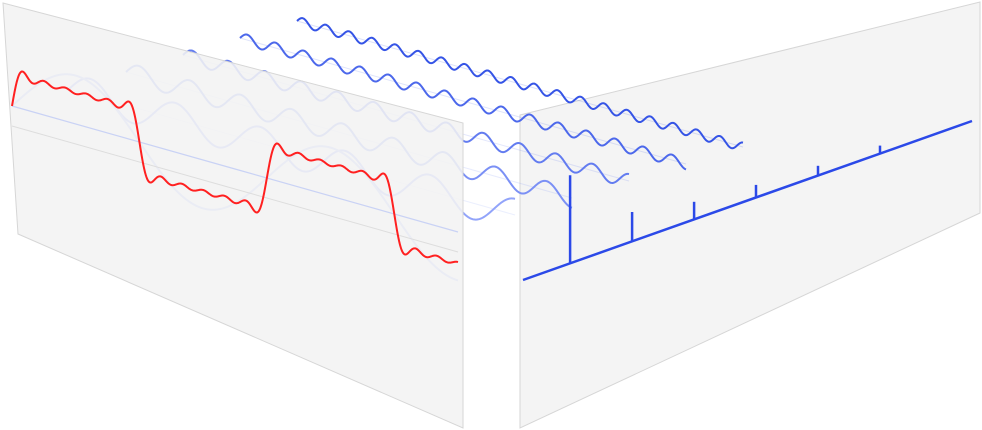  I want to click on time-axis-line, so click(235, 169).